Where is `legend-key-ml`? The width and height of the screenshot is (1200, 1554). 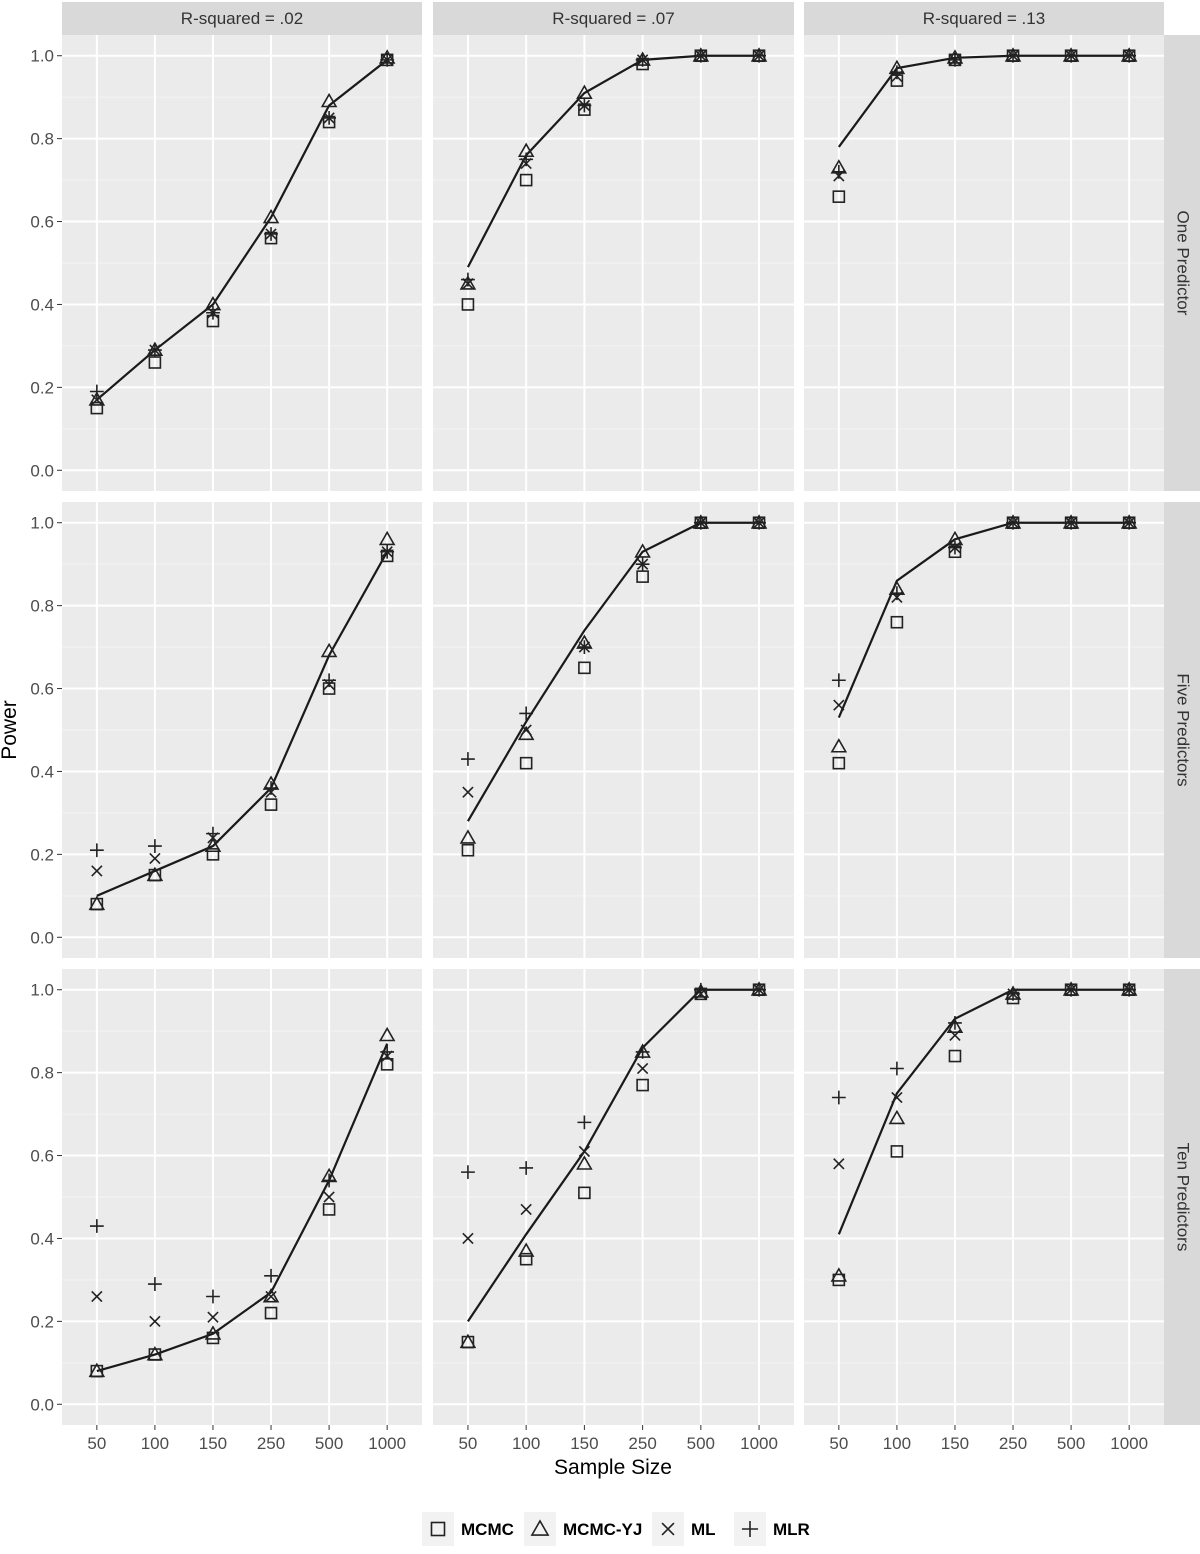
legend-key-ml is located at coordinates (668, 1529).